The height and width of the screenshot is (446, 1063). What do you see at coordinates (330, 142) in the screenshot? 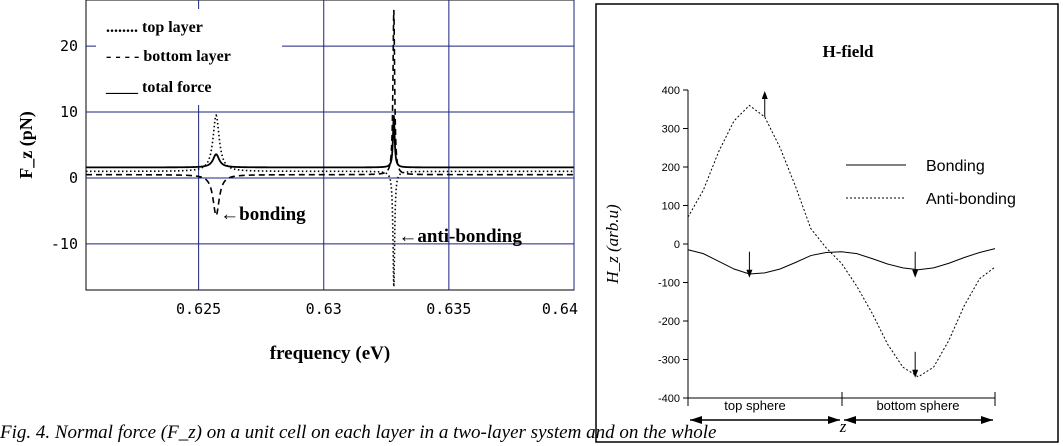
I see `curve-total-force` at bounding box center [330, 142].